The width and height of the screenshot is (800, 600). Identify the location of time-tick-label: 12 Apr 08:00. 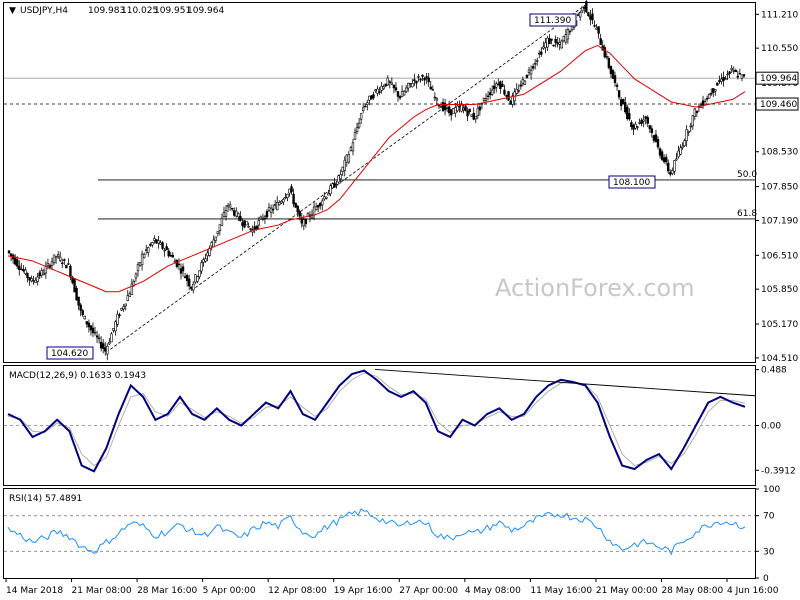
(297, 591).